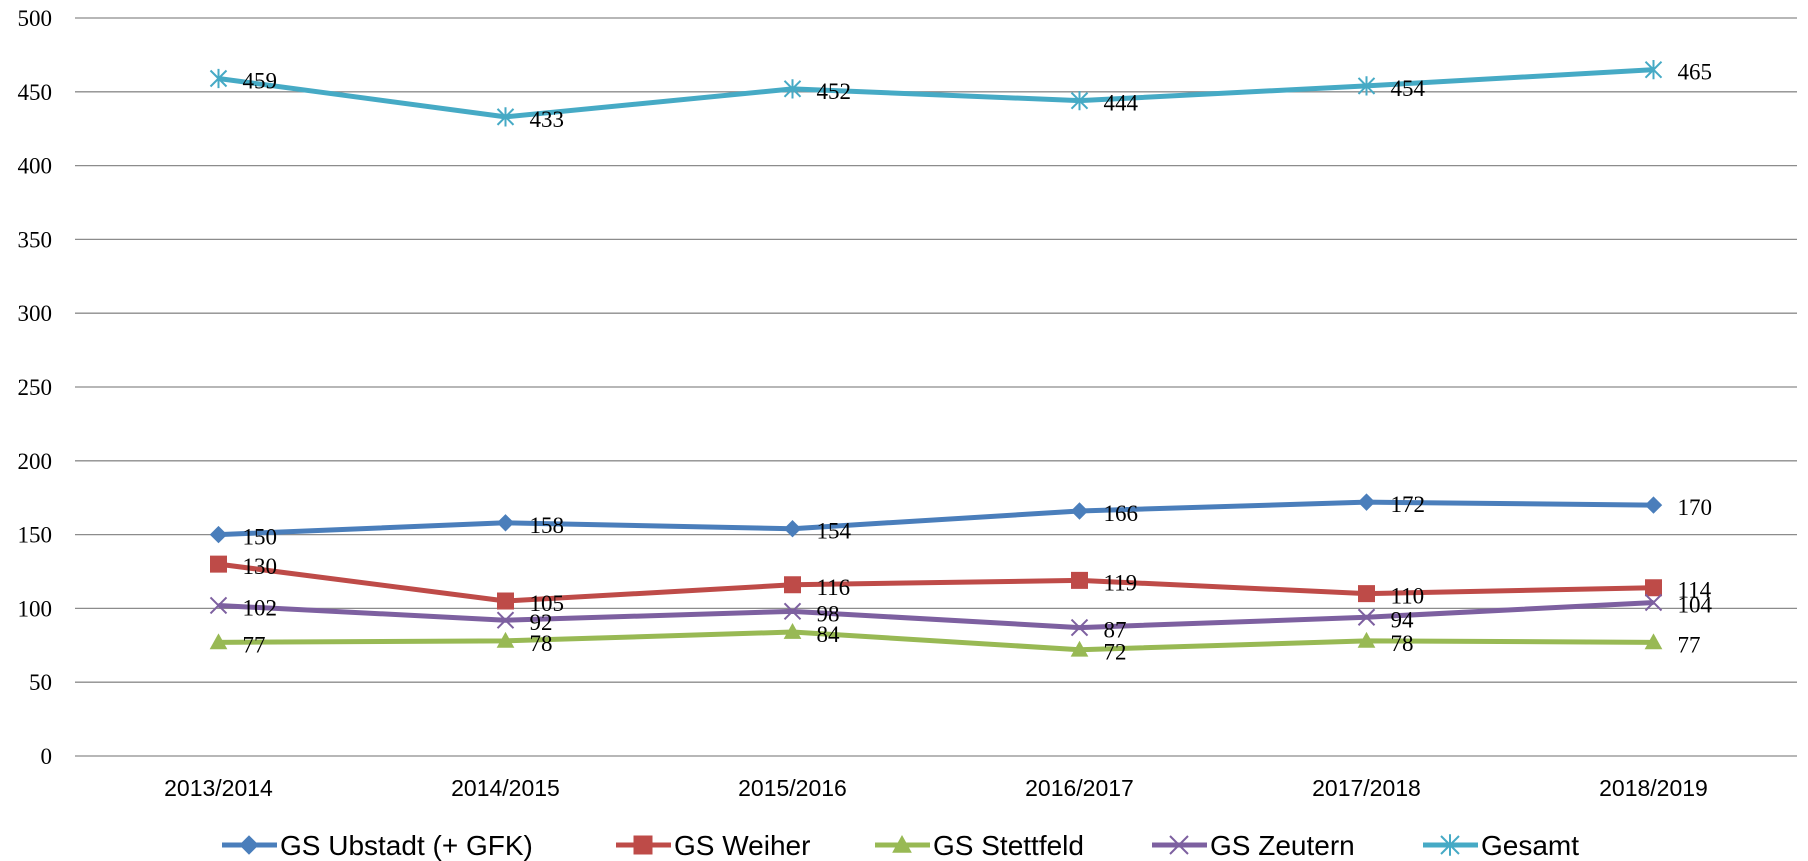  Describe the element at coordinates (1408, 88) in the screenshot. I see `data-label: 454` at that location.